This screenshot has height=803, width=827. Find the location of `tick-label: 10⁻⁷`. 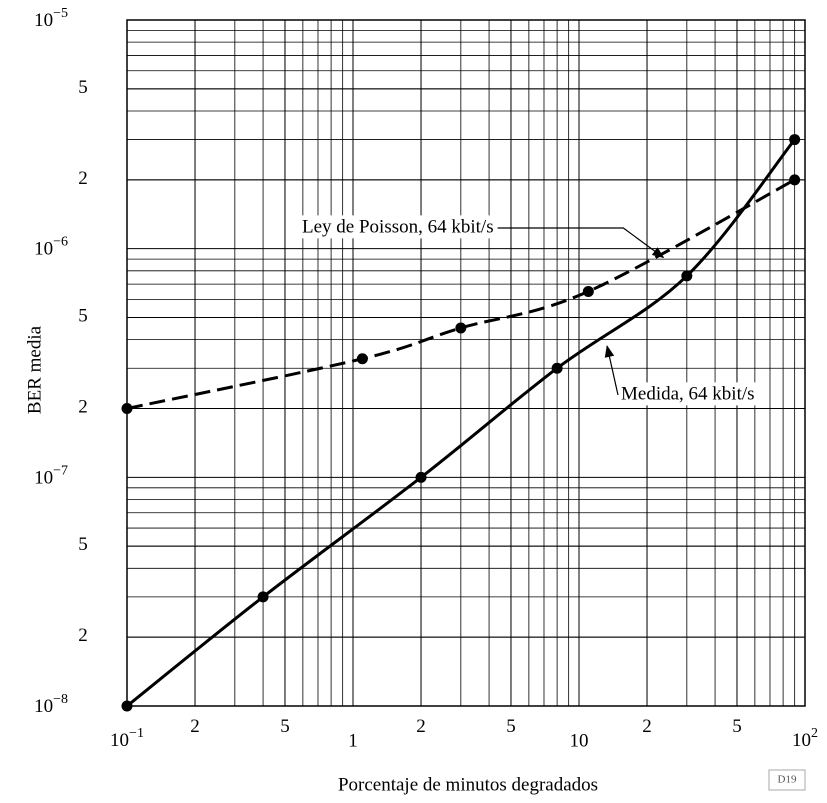

tick-label: 10⁻⁷ is located at coordinates (51, 476).